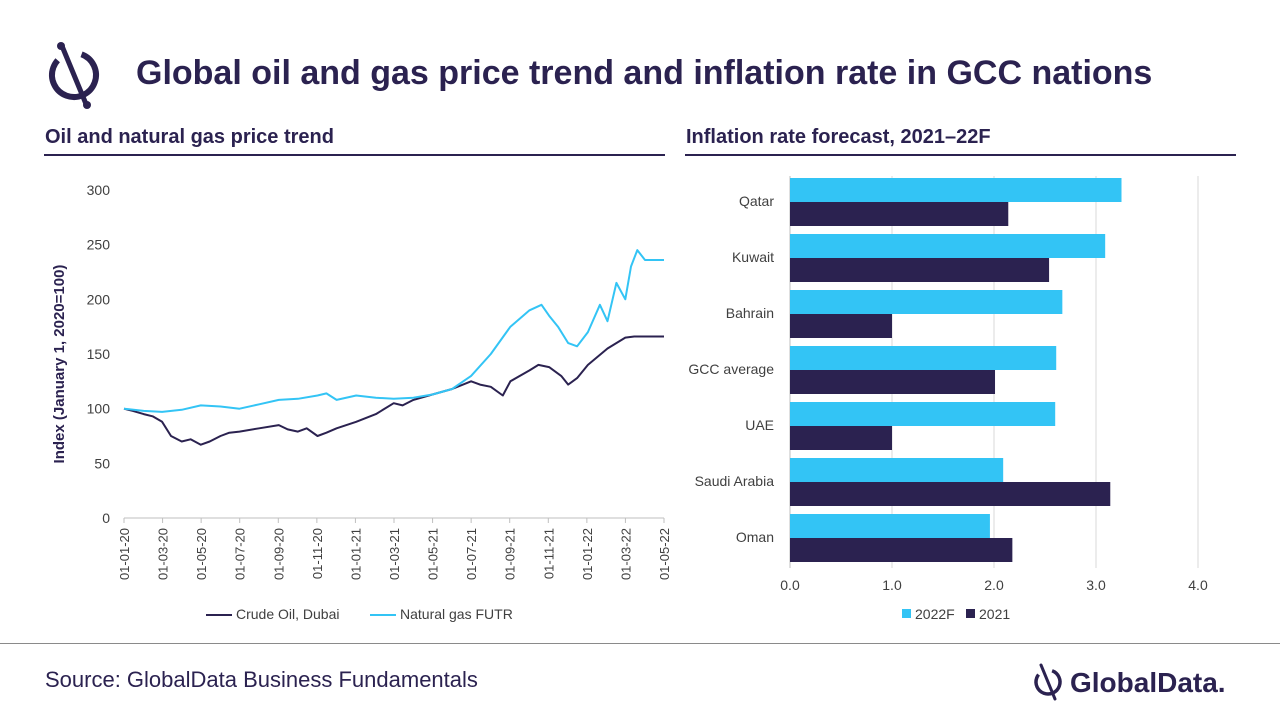  Describe the element at coordinates (756, 201) in the screenshot. I see `category-label: Qatar` at that location.